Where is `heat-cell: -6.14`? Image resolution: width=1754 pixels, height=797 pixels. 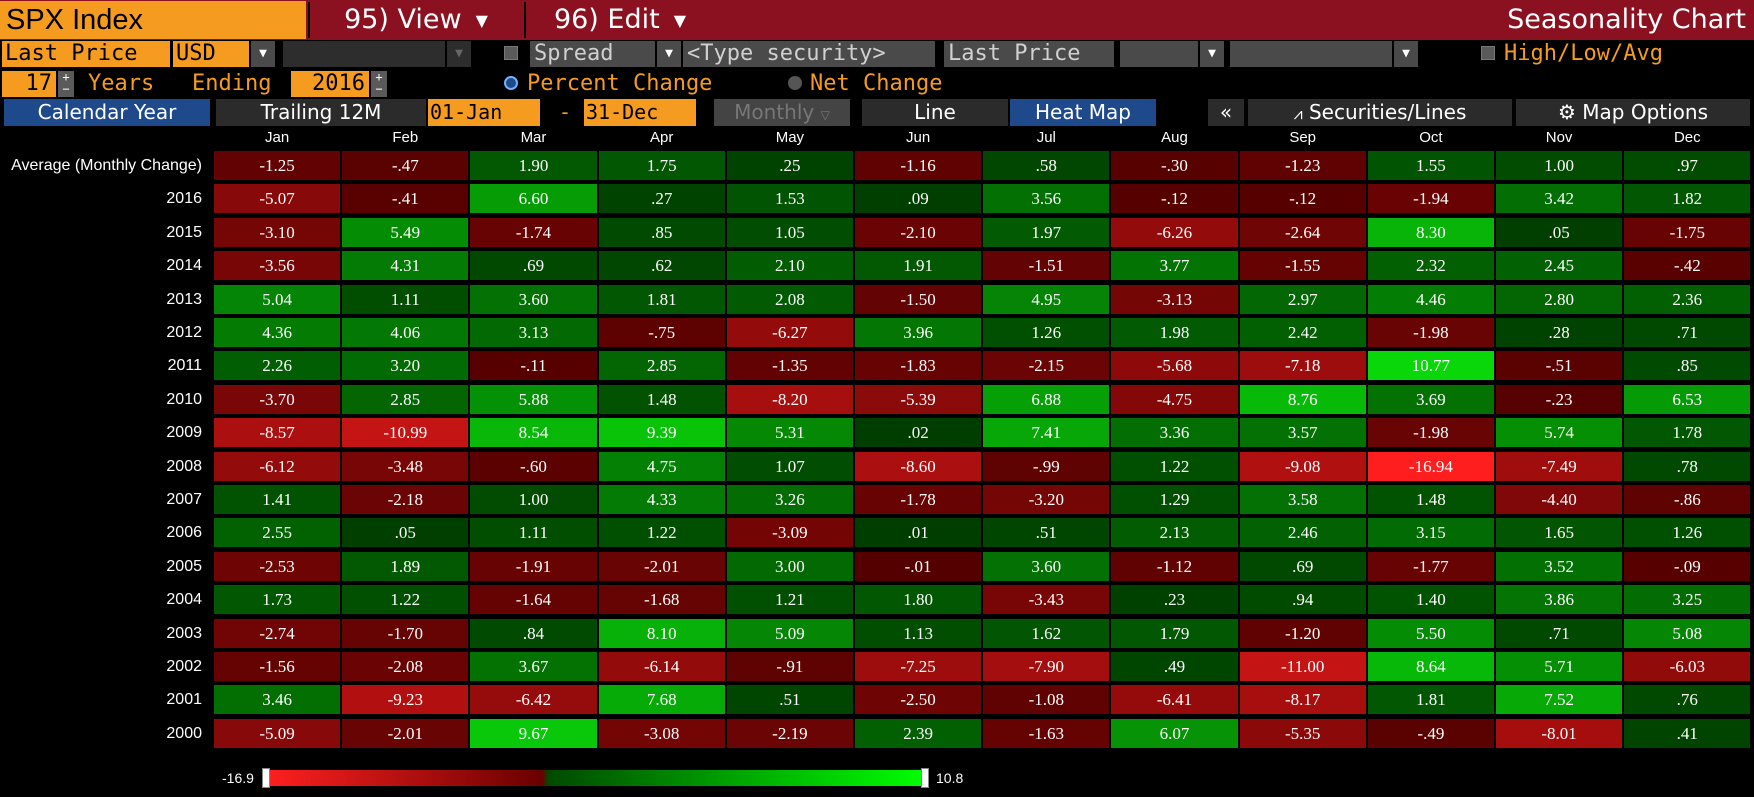 heat-cell: -6.14 is located at coordinates (661, 666).